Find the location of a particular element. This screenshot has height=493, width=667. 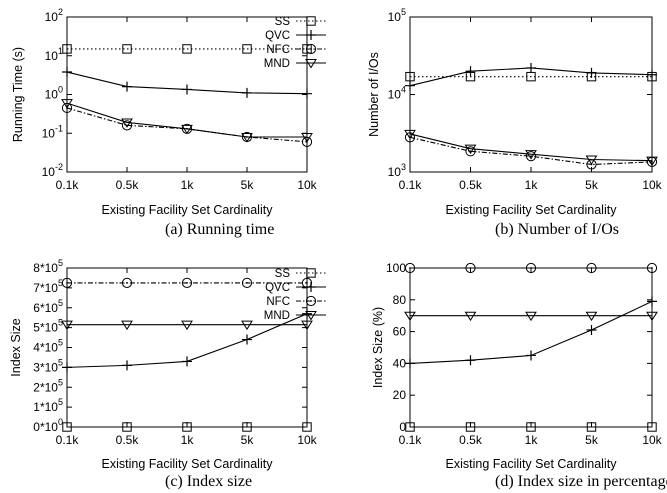

y-tick-label: 40 is located at coordinates (400, 363).